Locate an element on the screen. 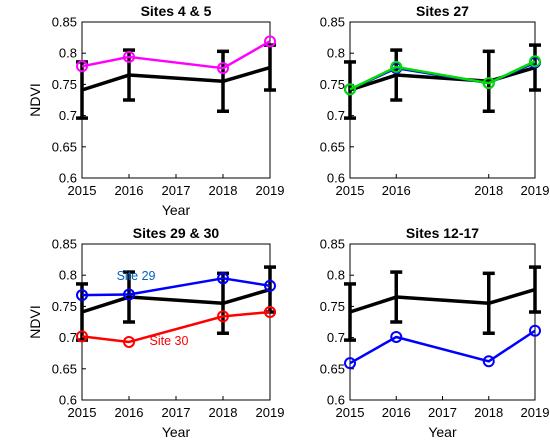 The width and height of the screenshot is (550, 443). subplot-title: Sites 29 & 30 is located at coordinates (176, 233).